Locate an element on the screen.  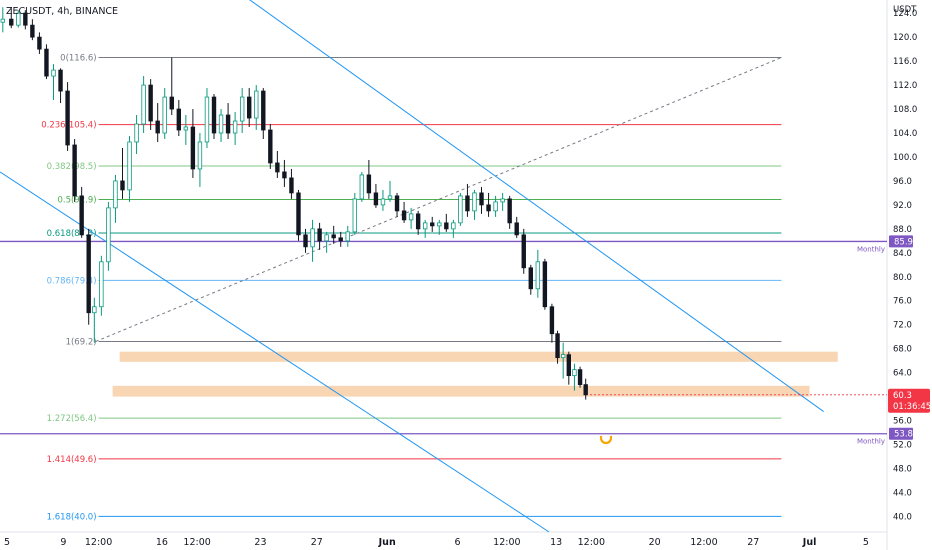
price-tick-label: 76.0 is located at coordinates (902, 302).